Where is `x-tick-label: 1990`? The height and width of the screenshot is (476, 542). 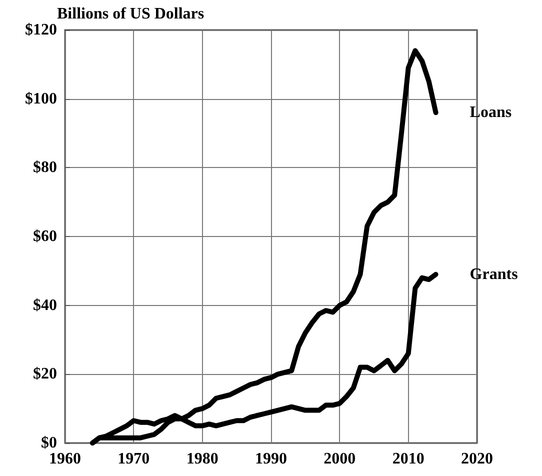 x-tick-label: 1990 is located at coordinates (271, 459).